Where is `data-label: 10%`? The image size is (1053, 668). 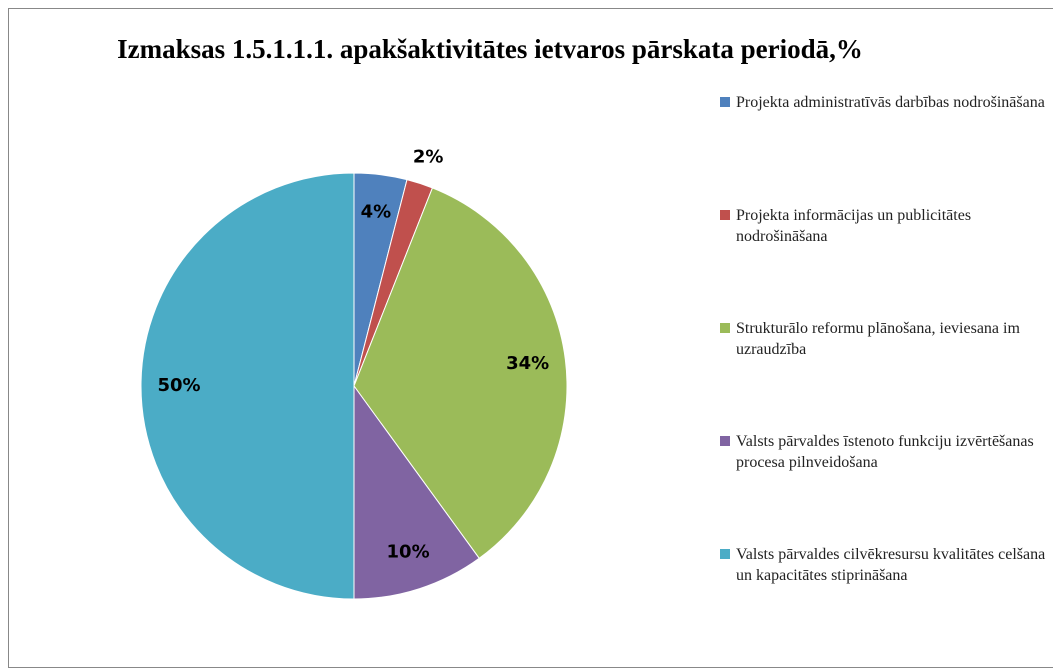 data-label: 10% is located at coordinates (408, 551).